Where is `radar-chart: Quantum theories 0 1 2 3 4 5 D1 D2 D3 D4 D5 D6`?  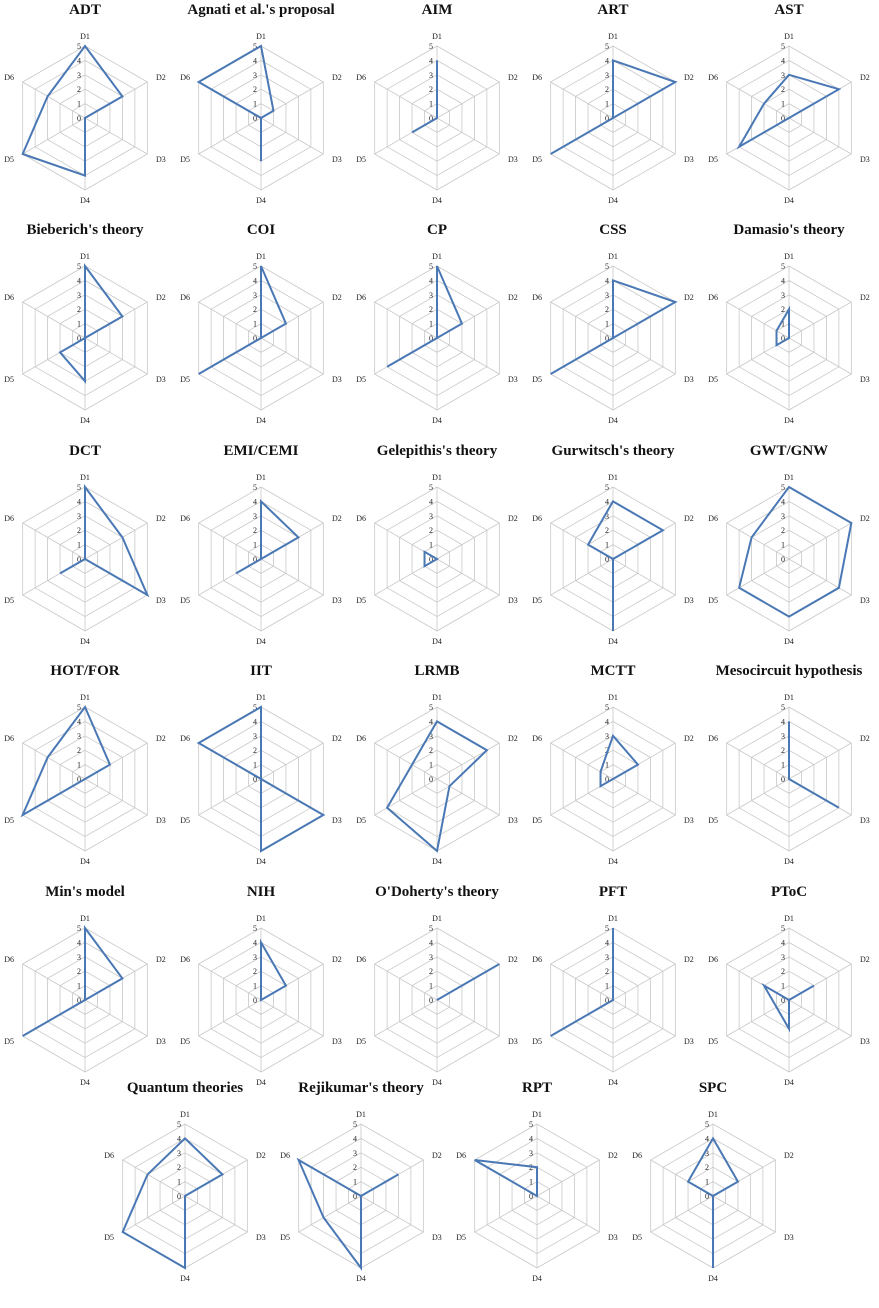 radar-chart: Quantum theories 0 1 2 3 4 5 D1 D2 D3 D4 D5 D6 is located at coordinates (185, 1190).